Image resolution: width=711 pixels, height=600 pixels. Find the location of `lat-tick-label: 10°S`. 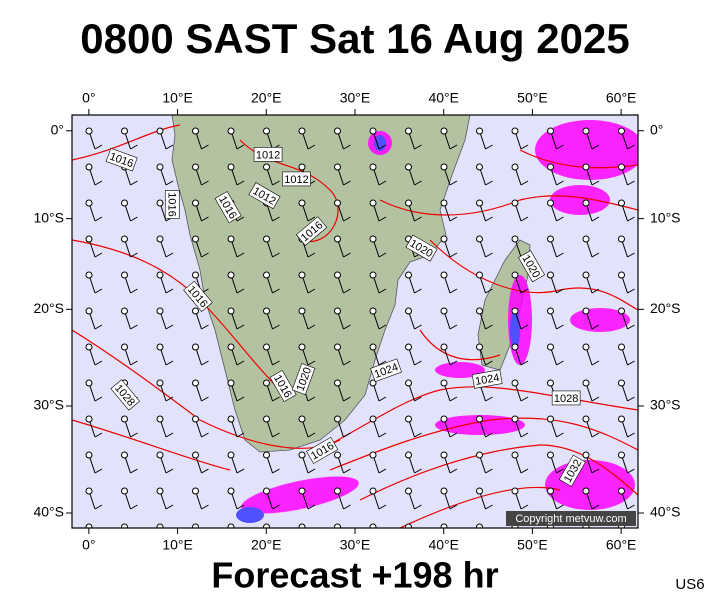

lat-tick-label: 10°S is located at coordinates (48, 217).